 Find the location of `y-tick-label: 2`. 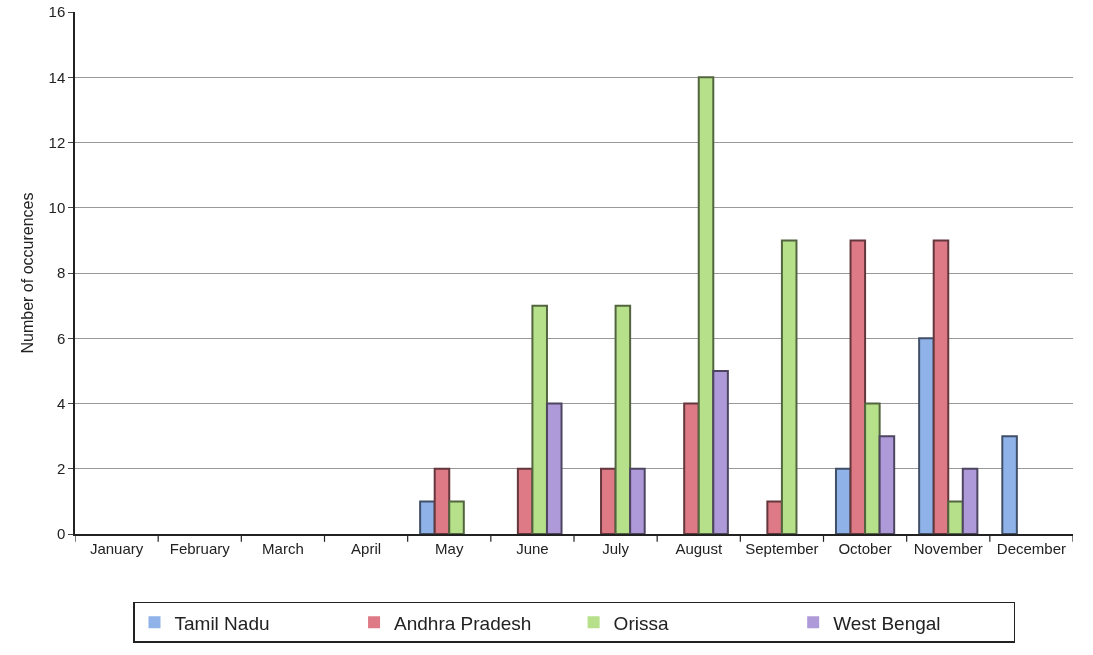

y-tick-label: 2 is located at coordinates (61, 468).